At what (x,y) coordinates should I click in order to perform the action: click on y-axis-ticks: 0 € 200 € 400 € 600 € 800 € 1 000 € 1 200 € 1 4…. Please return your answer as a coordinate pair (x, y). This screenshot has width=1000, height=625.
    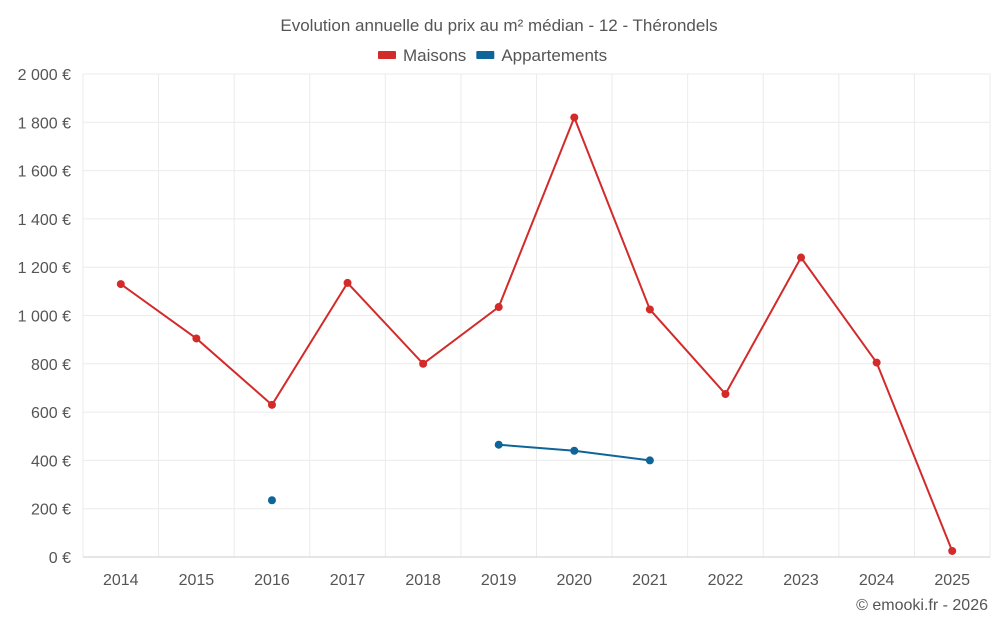
    Looking at the image, I should click on (44, 317).